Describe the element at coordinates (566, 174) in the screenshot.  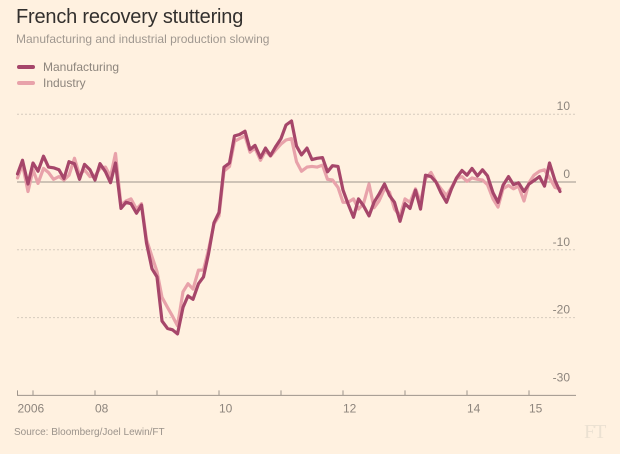
I see `y-tick-label: 0` at that location.